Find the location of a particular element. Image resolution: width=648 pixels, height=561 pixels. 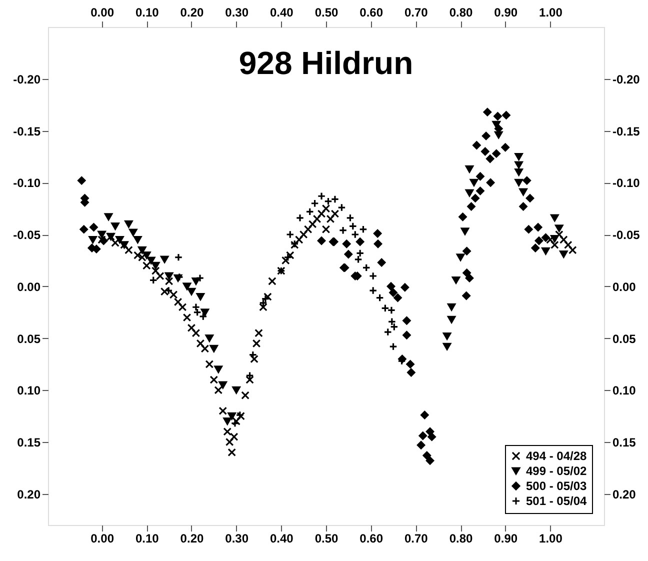

x-tick-label: 0.20 is located at coordinates (192, 539).